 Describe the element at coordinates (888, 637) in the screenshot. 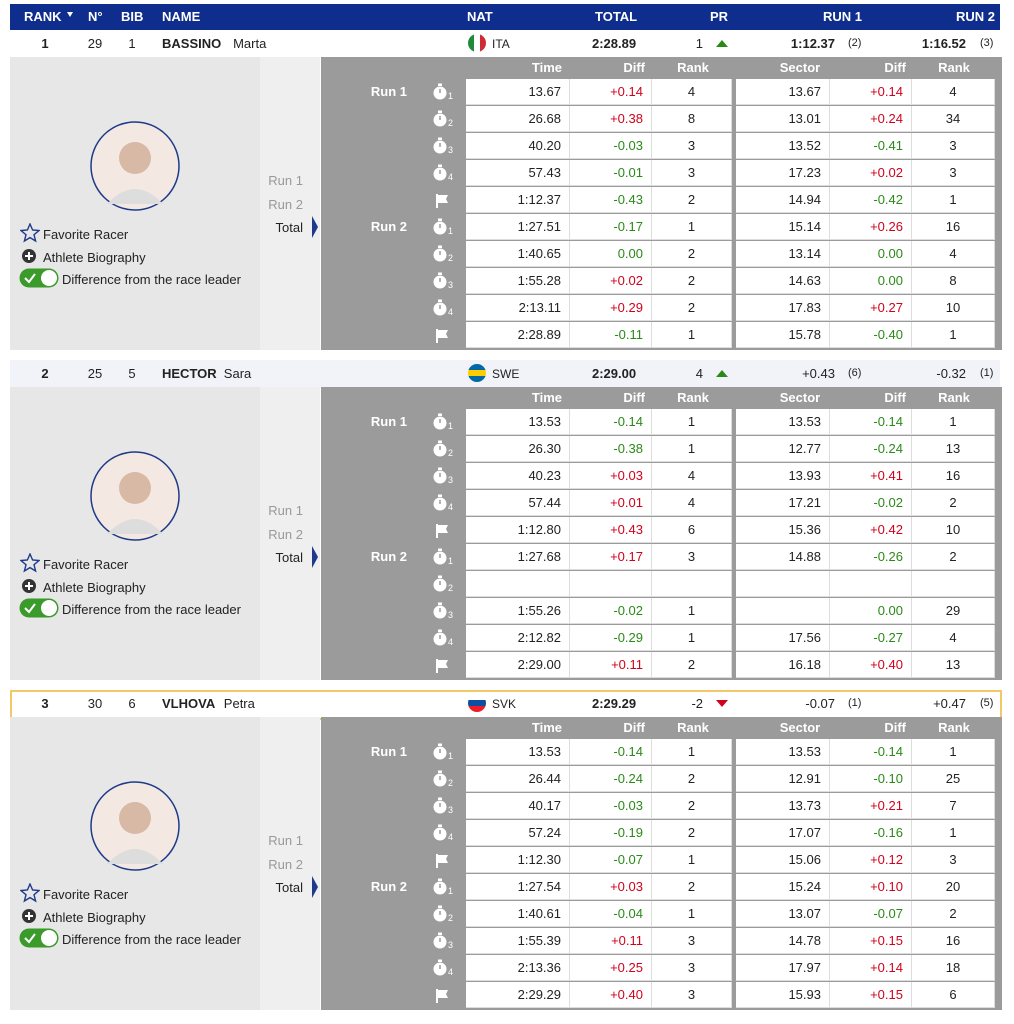

I see `diff: -0.27` at that location.